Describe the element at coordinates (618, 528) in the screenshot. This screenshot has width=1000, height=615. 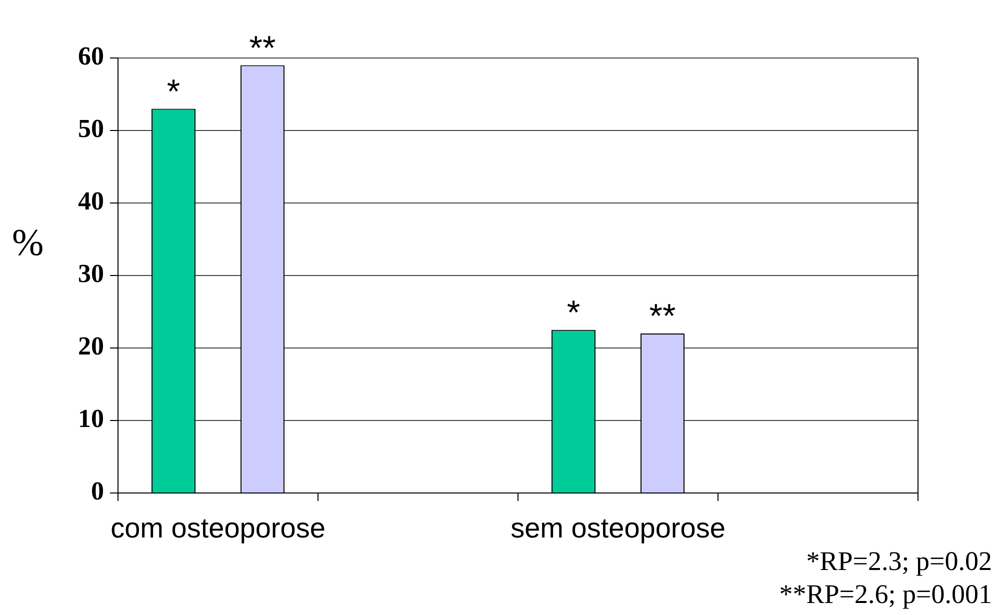
I see `x-tick-label: sem osteoporose` at that location.